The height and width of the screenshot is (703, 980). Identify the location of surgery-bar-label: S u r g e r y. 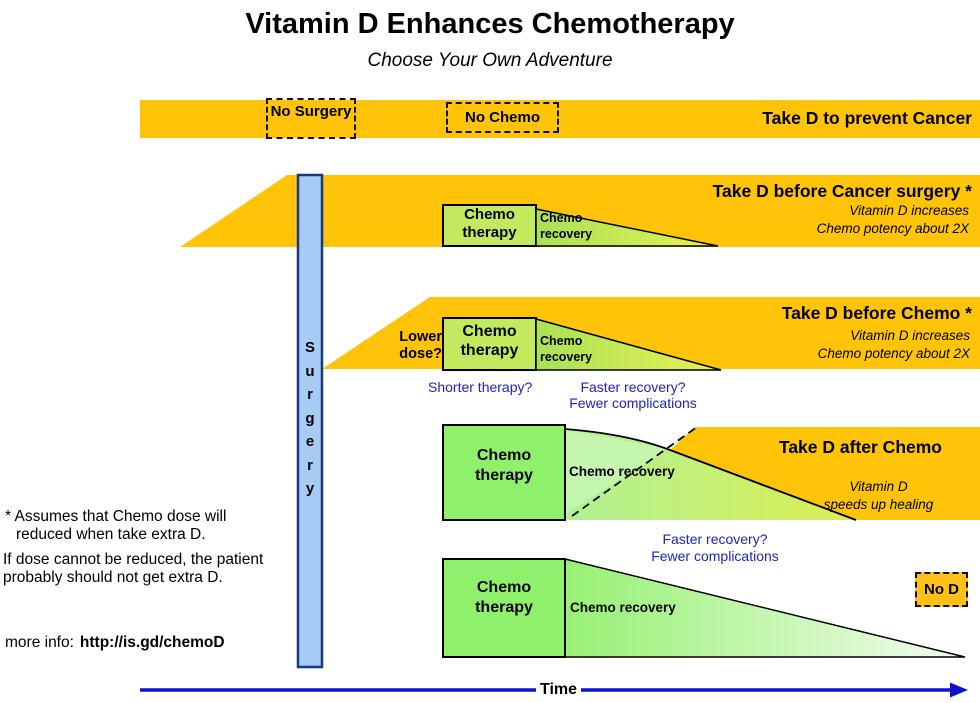
(309, 418).